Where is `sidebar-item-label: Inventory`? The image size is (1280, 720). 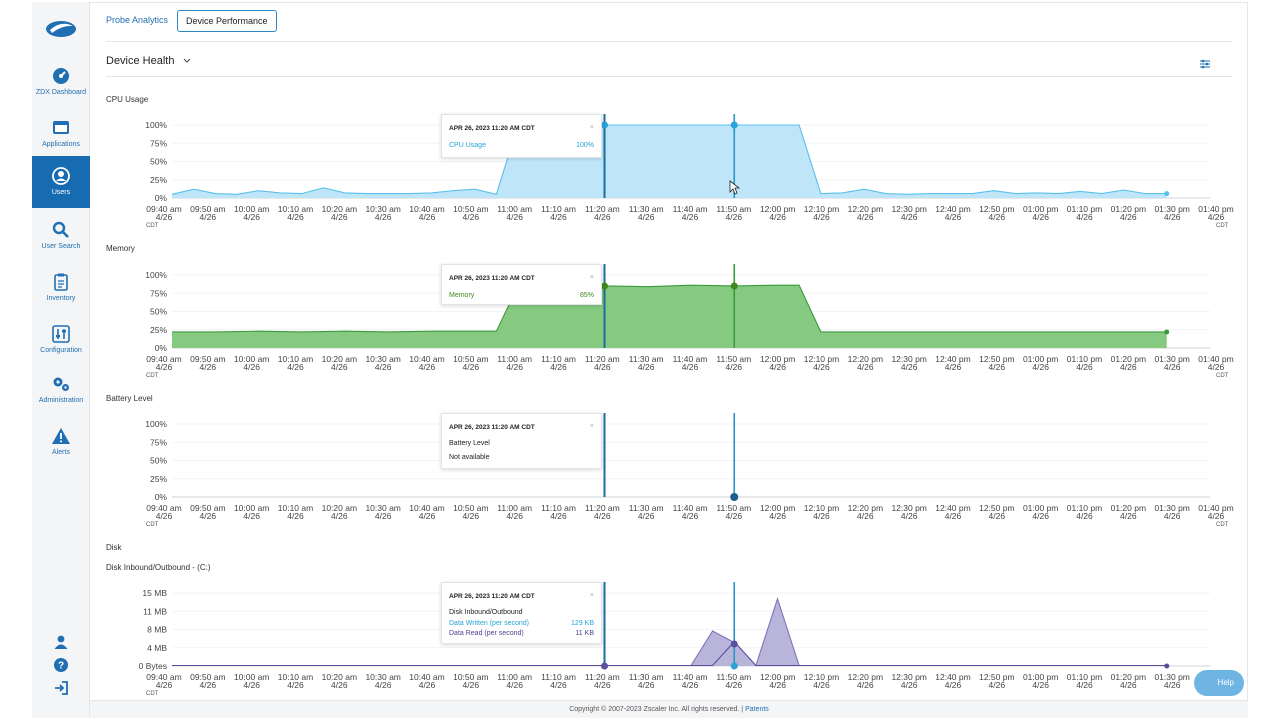 sidebar-item-label: Inventory is located at coordinates (61, 298).